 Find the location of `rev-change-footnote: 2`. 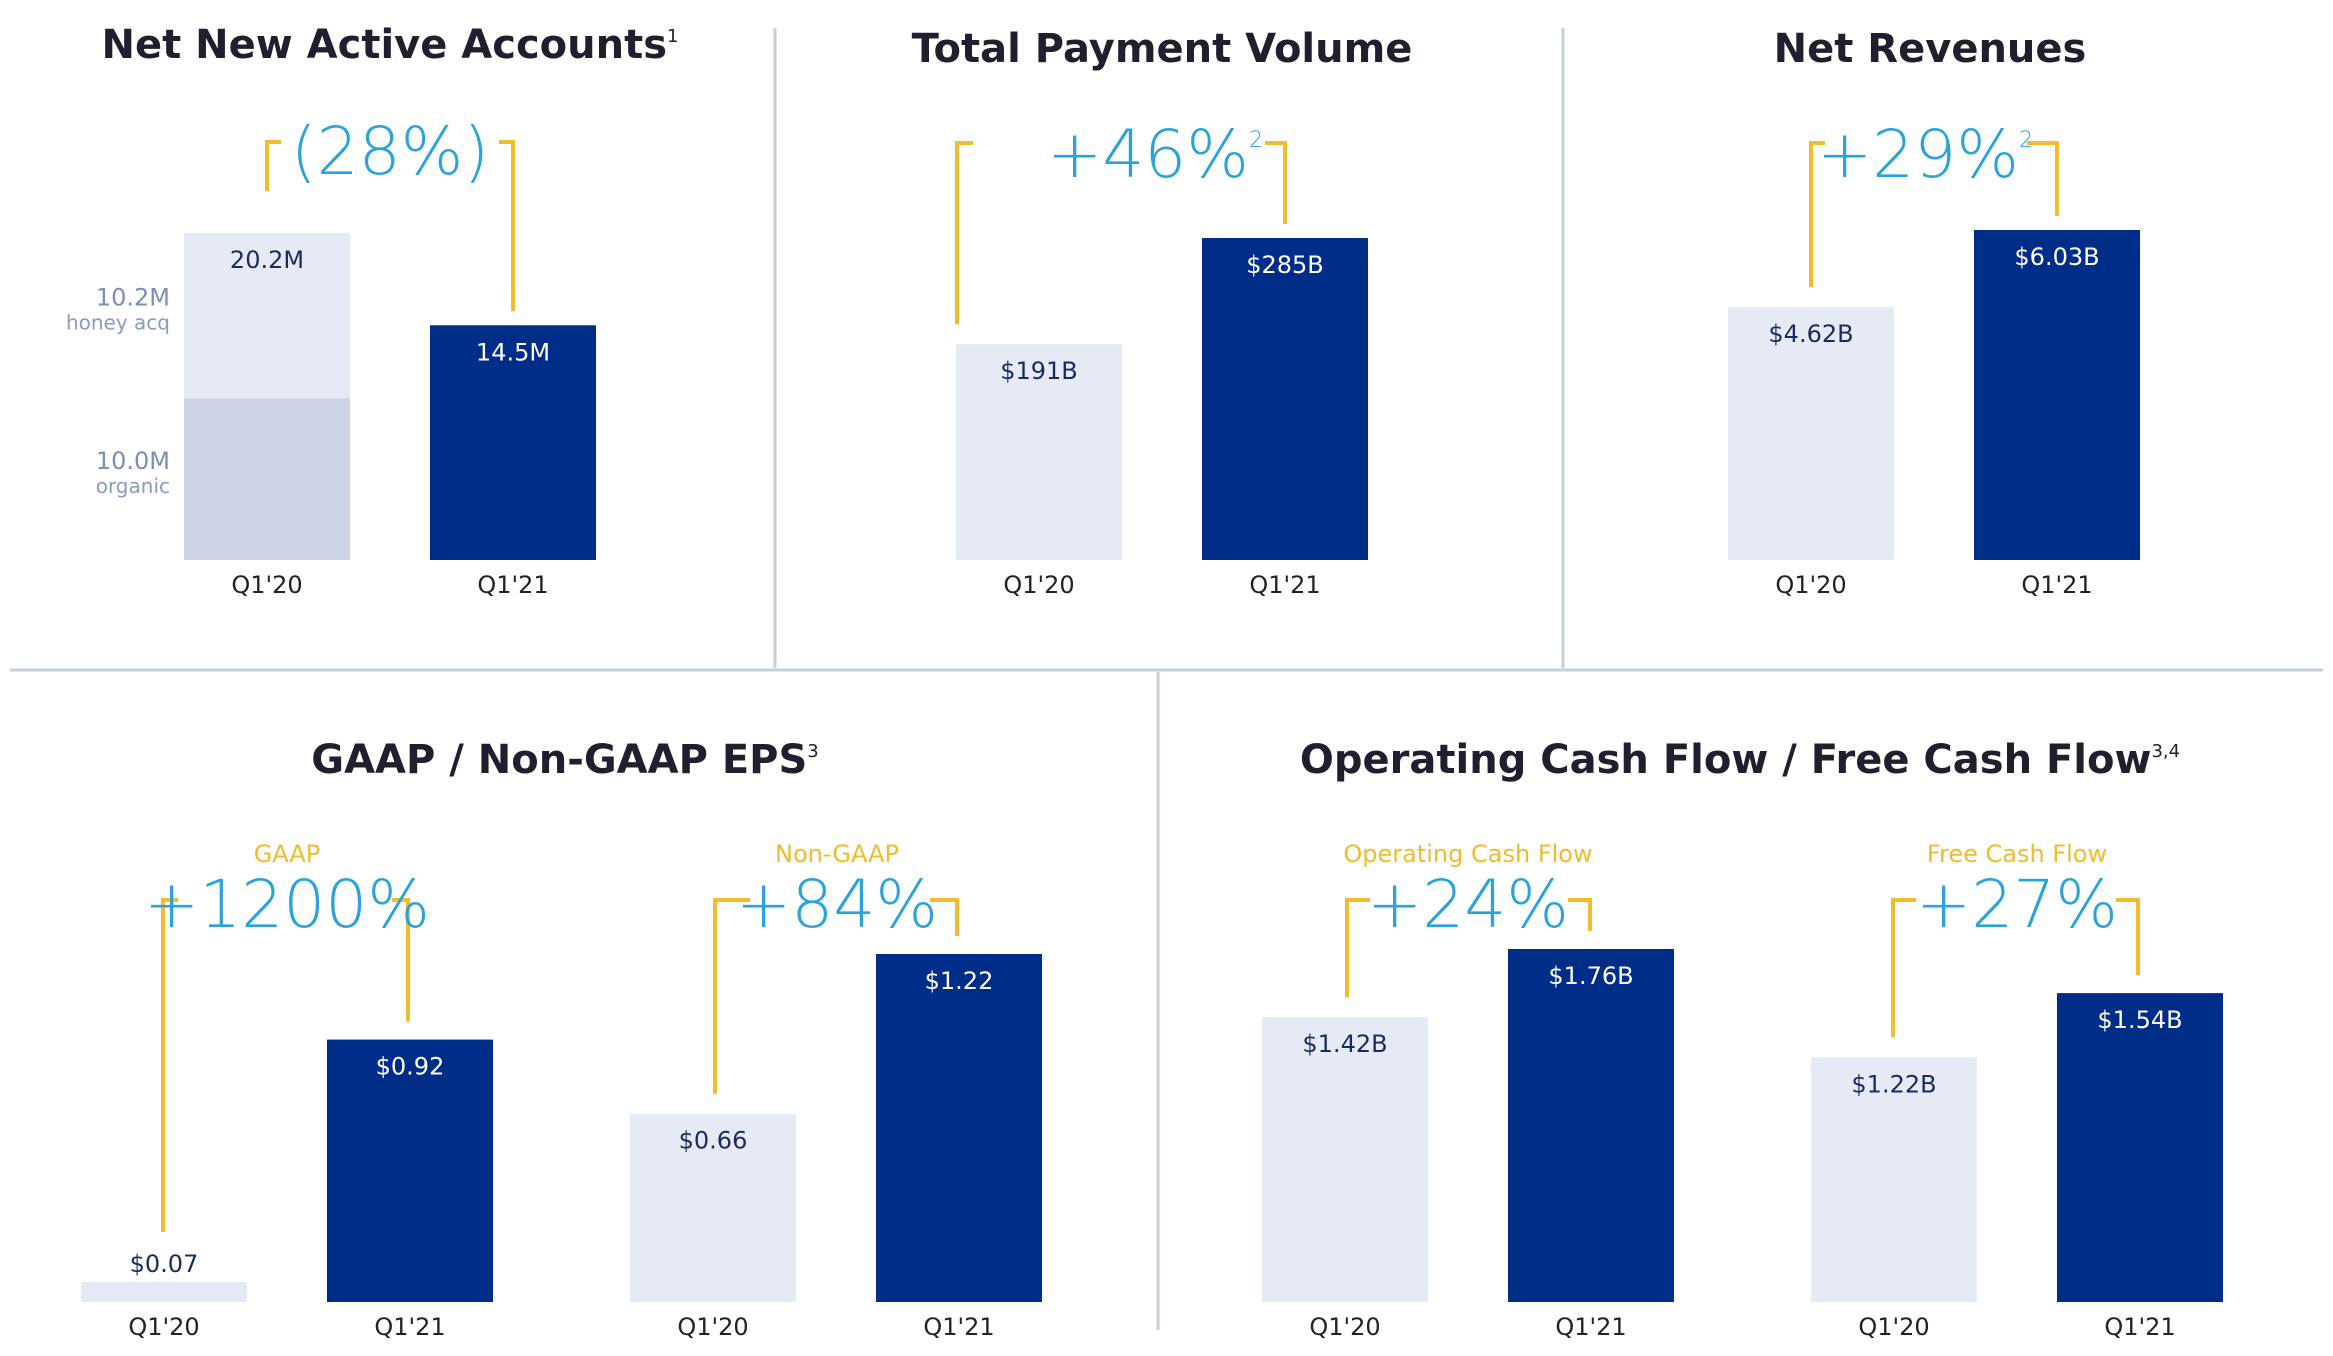

rev-change-footnote: 2 is located at coordinates (2026, 140).